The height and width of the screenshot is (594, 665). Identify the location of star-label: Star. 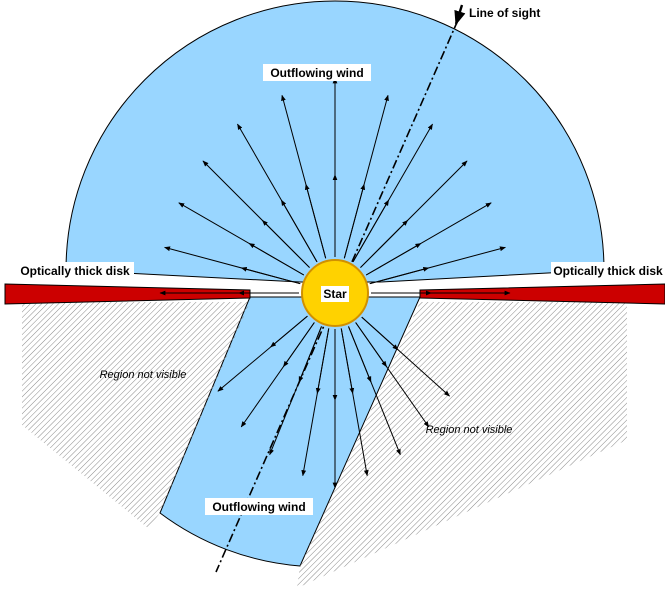
(335, 294).